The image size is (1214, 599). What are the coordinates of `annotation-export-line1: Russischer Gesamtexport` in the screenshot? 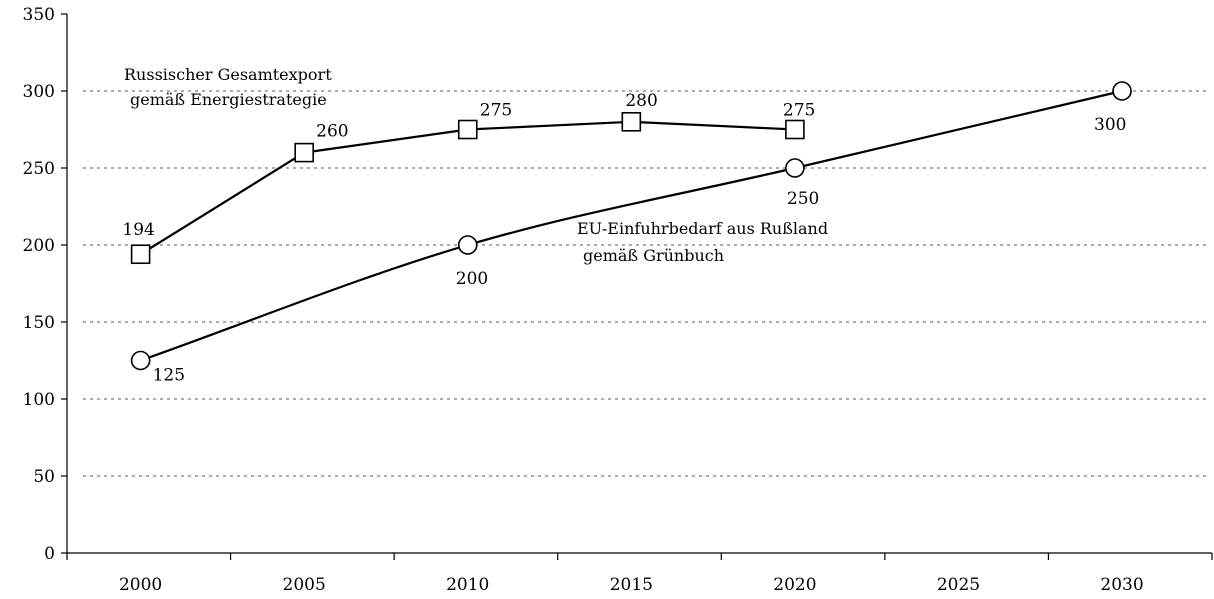 It's located at (228, 74).